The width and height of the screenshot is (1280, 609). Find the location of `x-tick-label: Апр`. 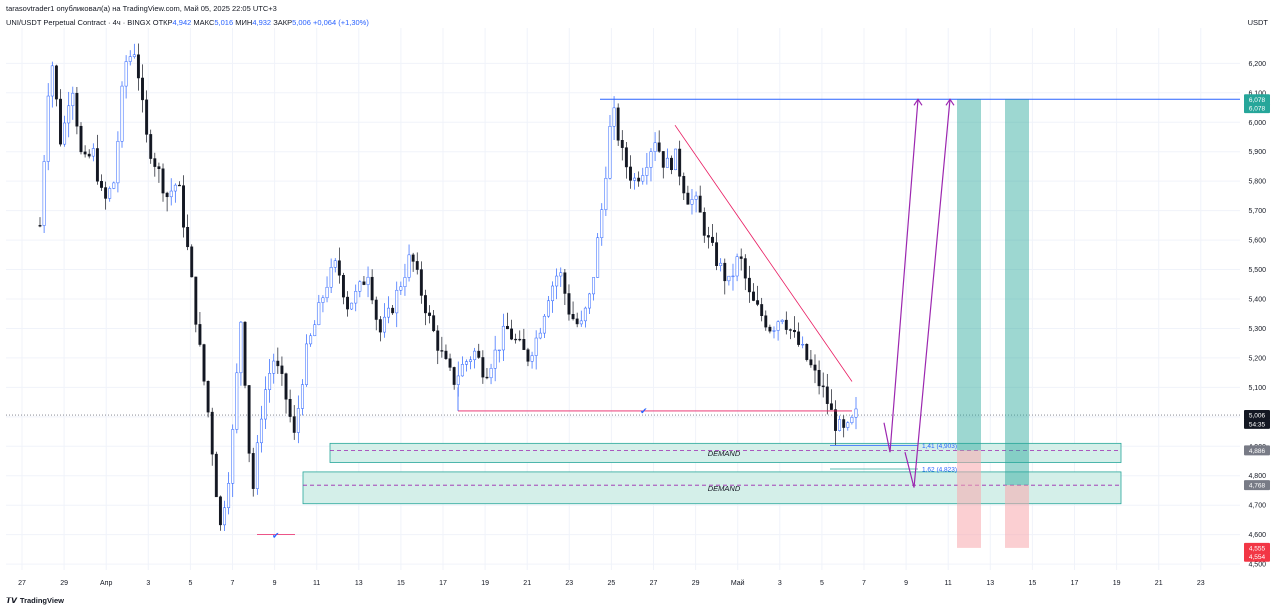

x-tick-label: Апр is located at coordinates (106, 583).